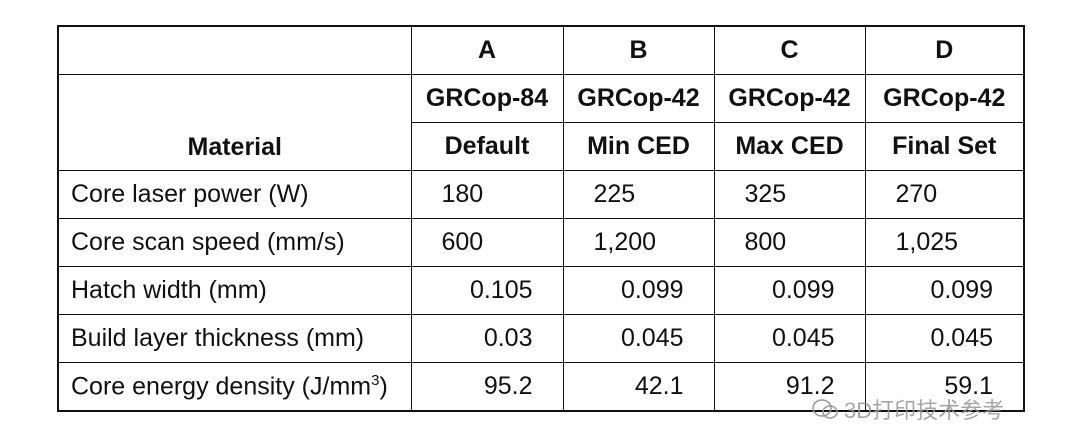 The height and width of the screenshot is (427, 1080). I want to click on row-label: Core laser power (W), so click(234, 194).